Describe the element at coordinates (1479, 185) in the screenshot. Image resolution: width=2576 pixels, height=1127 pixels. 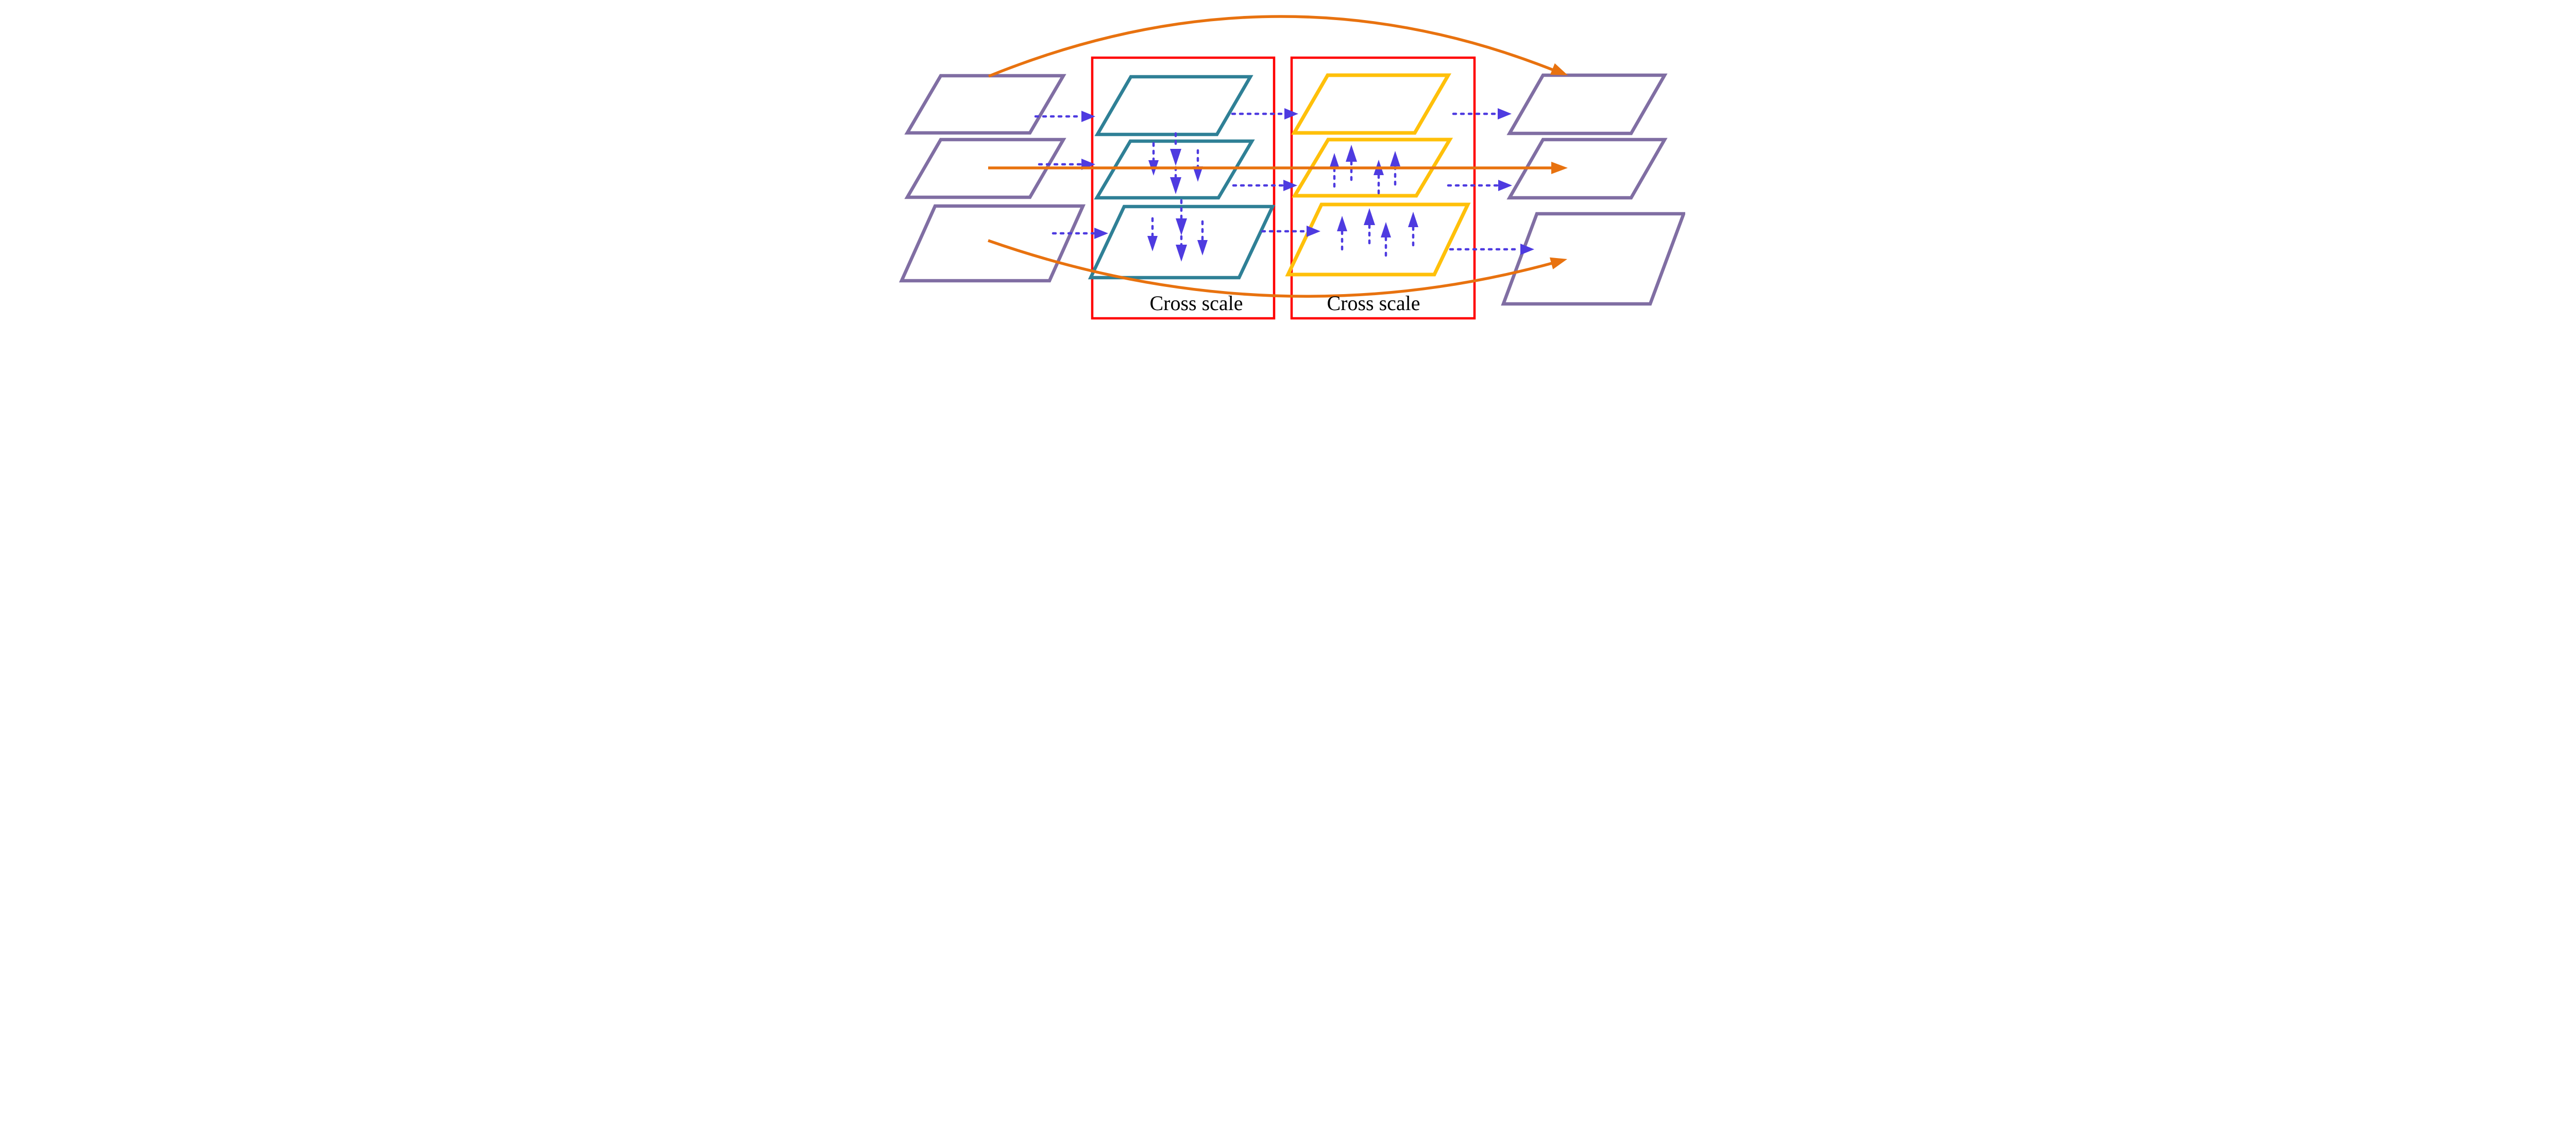
I see `module2-to-output-arrow-row2` at that location.